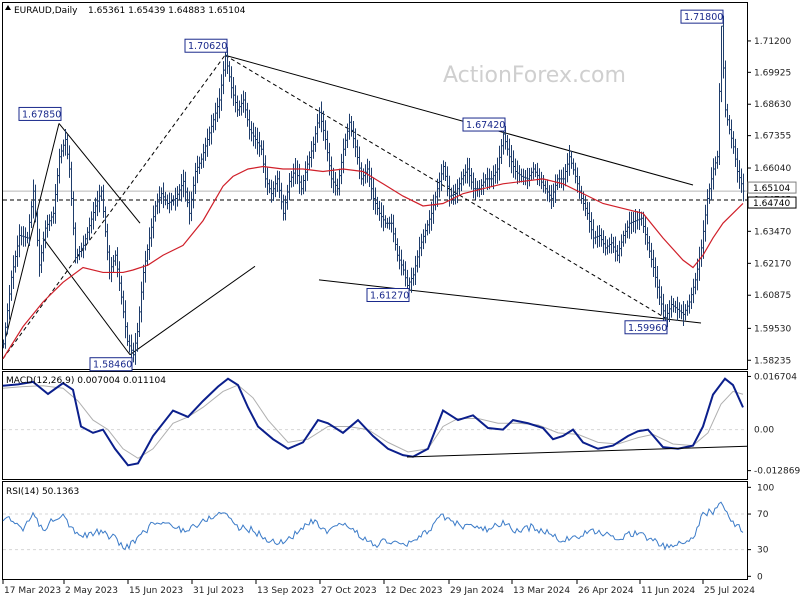 This screenshot has width=800, height=600. What do you see at coordinates (46, 11) in the screenshot?
I see `symbol-title: EURAUD,Daily` at bounding box center [46, 11].